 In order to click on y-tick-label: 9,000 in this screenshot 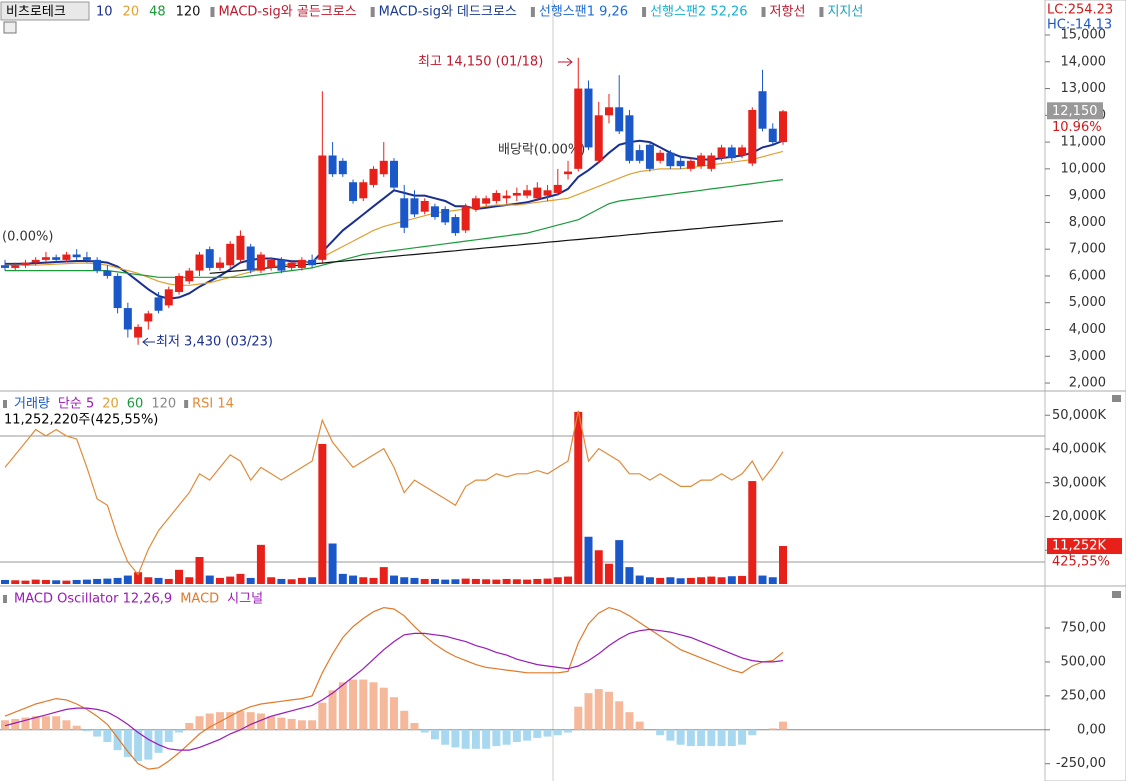, I will do `click(1087, 195)`.